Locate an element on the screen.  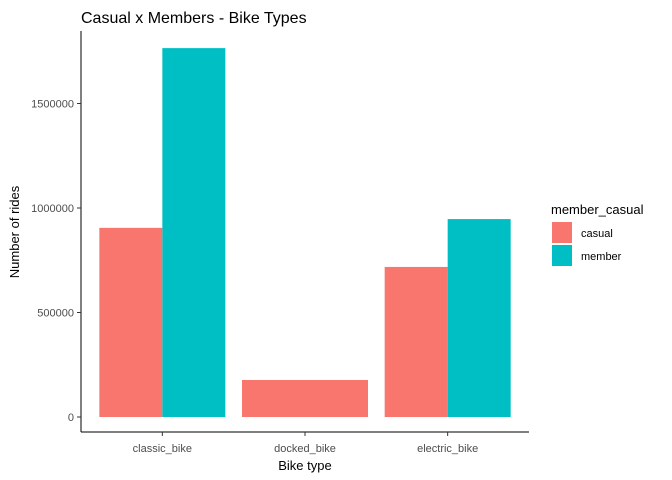
y-tick-label: 1000000 is located at coordinates (52, 209).